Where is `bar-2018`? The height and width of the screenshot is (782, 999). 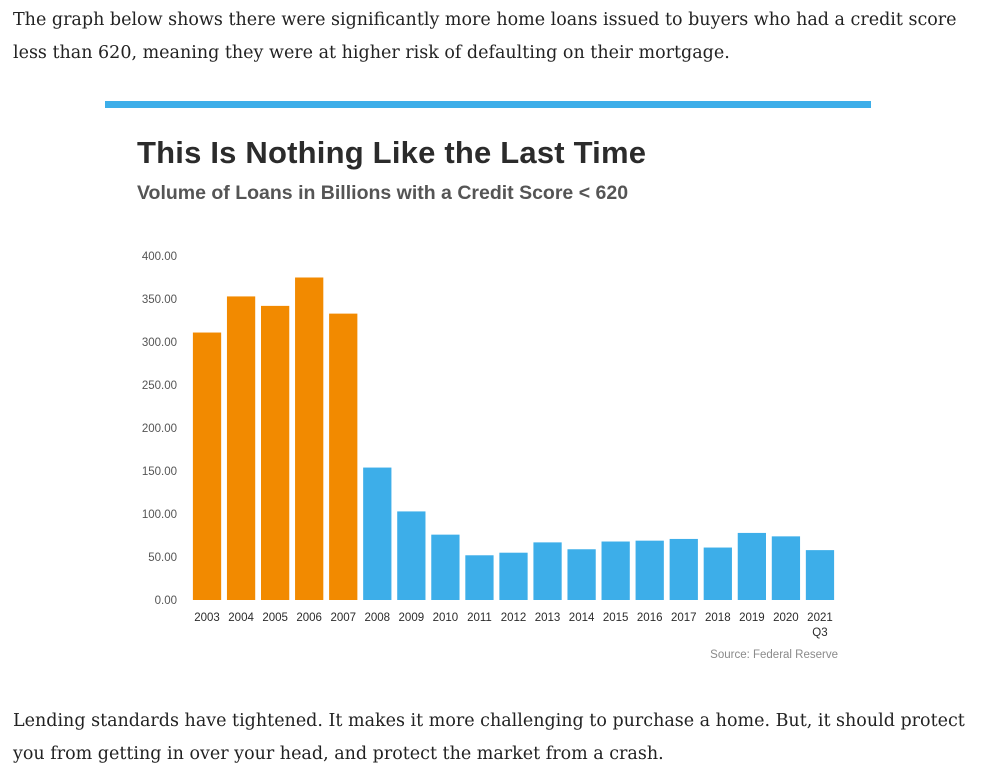 bar-2018 is located at coordinates (717, 573).